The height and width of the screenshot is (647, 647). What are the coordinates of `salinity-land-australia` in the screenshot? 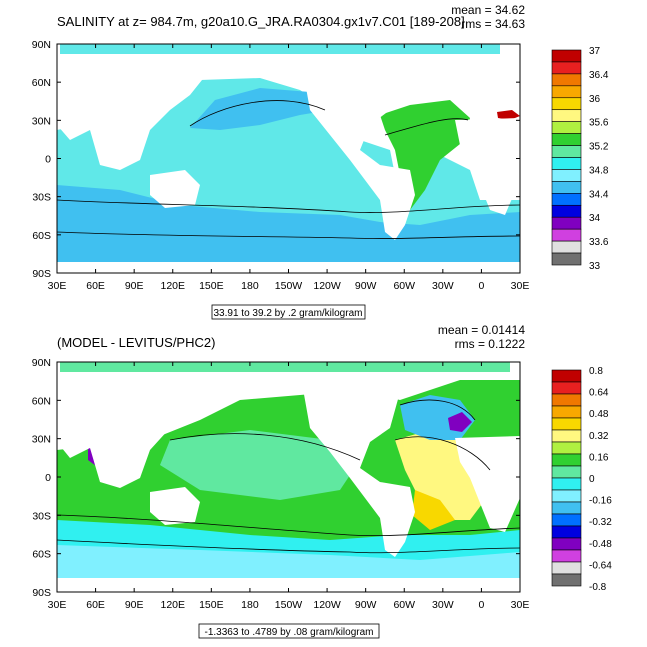 It's located at (175, 189).